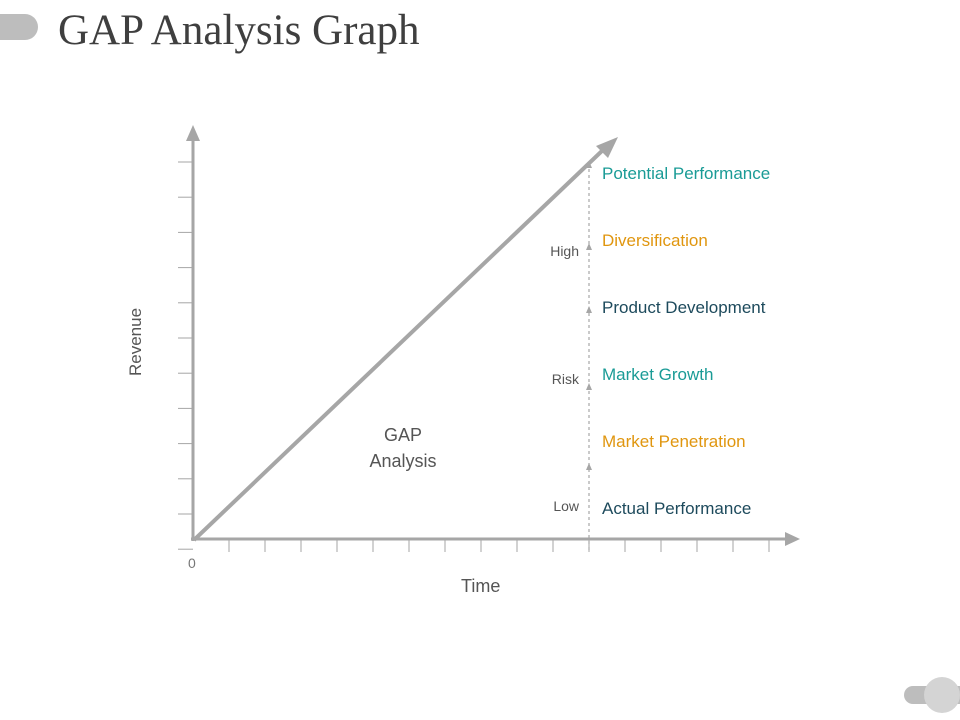 This screenshot has height=720, width=960. Describe the element at coordinates (792, 539) in the screenshot. I see `x-axis-arrowhead` at that location.